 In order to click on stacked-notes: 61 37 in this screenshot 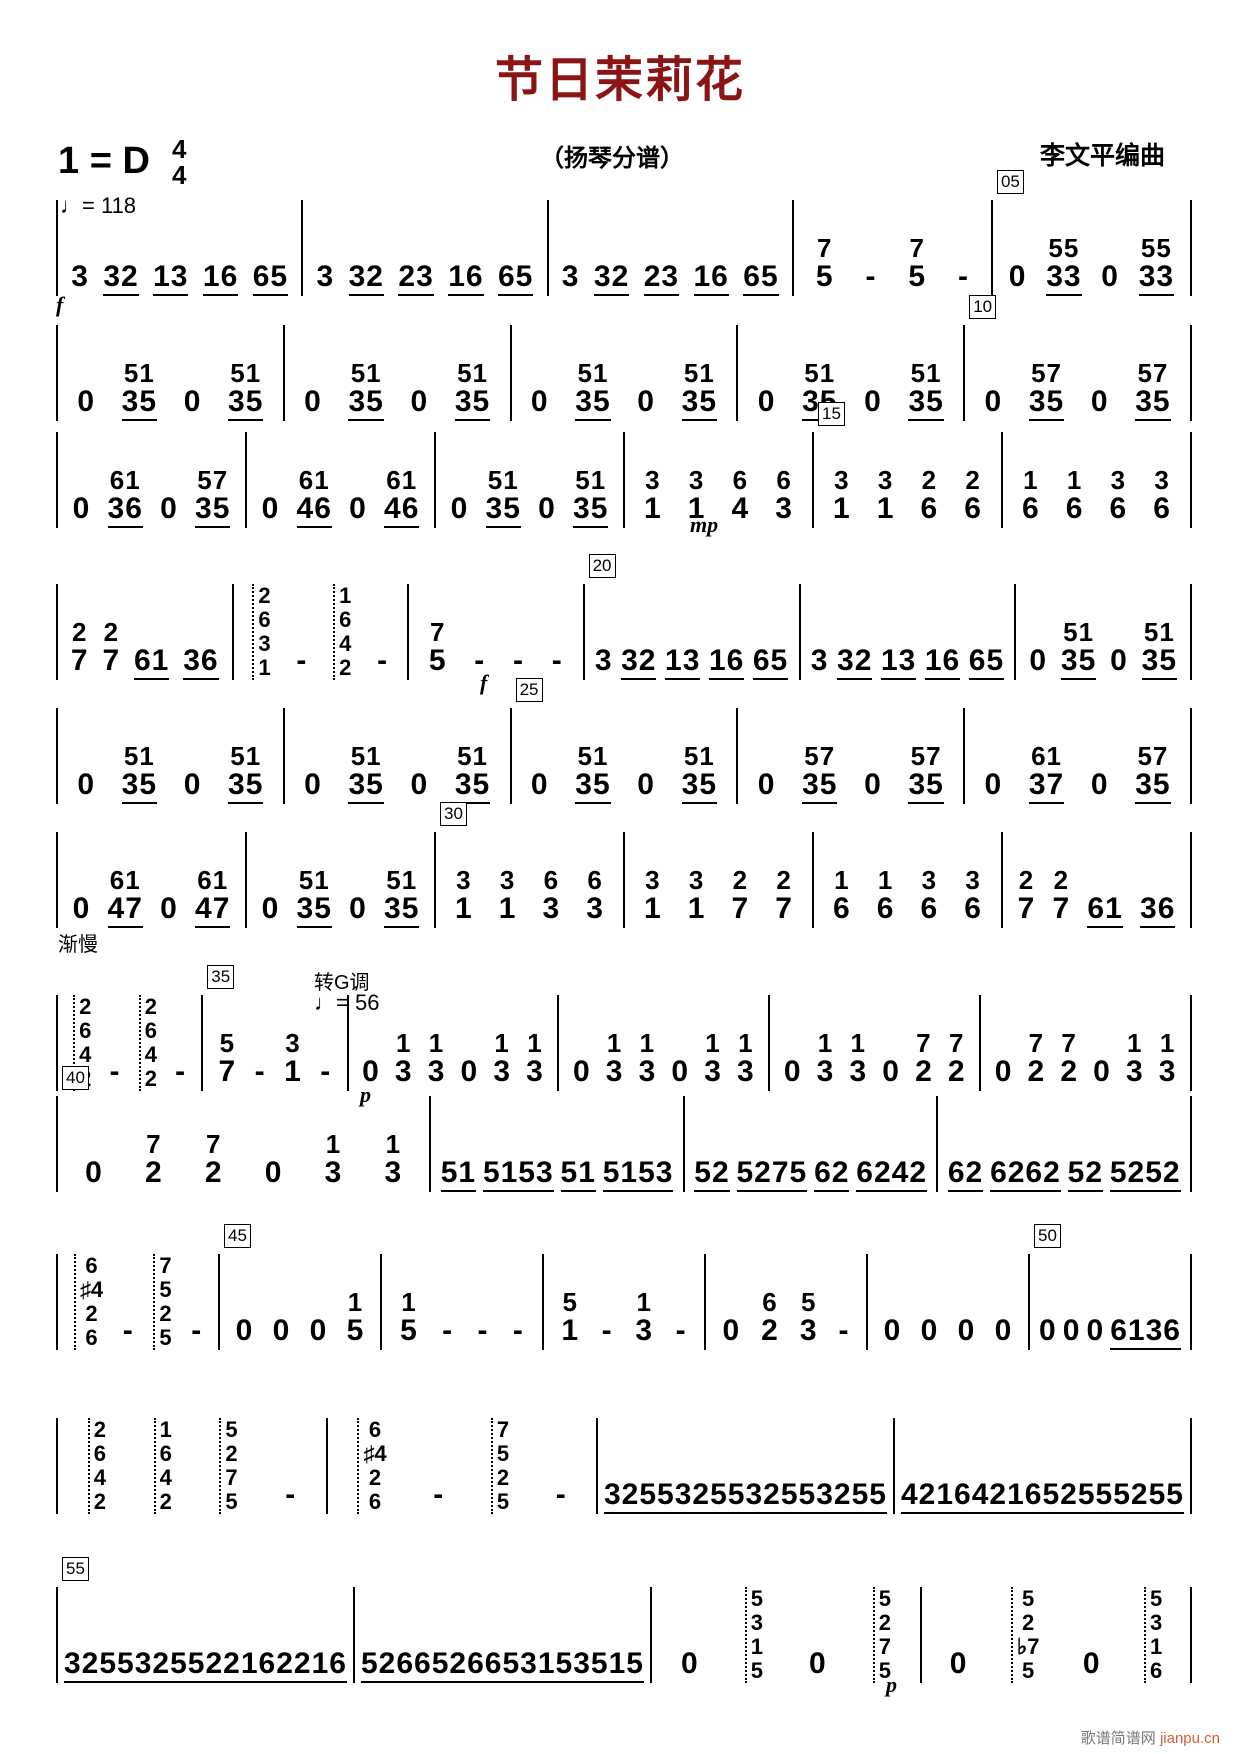, I will do `click(1046, 773)`.